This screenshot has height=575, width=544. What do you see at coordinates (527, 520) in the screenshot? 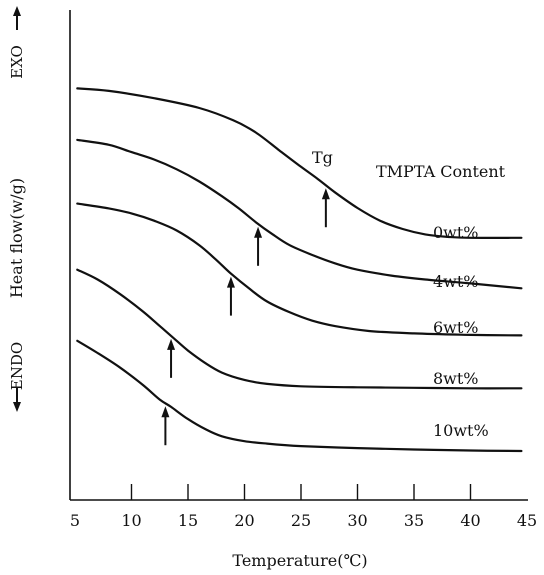
I see `x-tick-label: 45` at bounding box center [527, 520].